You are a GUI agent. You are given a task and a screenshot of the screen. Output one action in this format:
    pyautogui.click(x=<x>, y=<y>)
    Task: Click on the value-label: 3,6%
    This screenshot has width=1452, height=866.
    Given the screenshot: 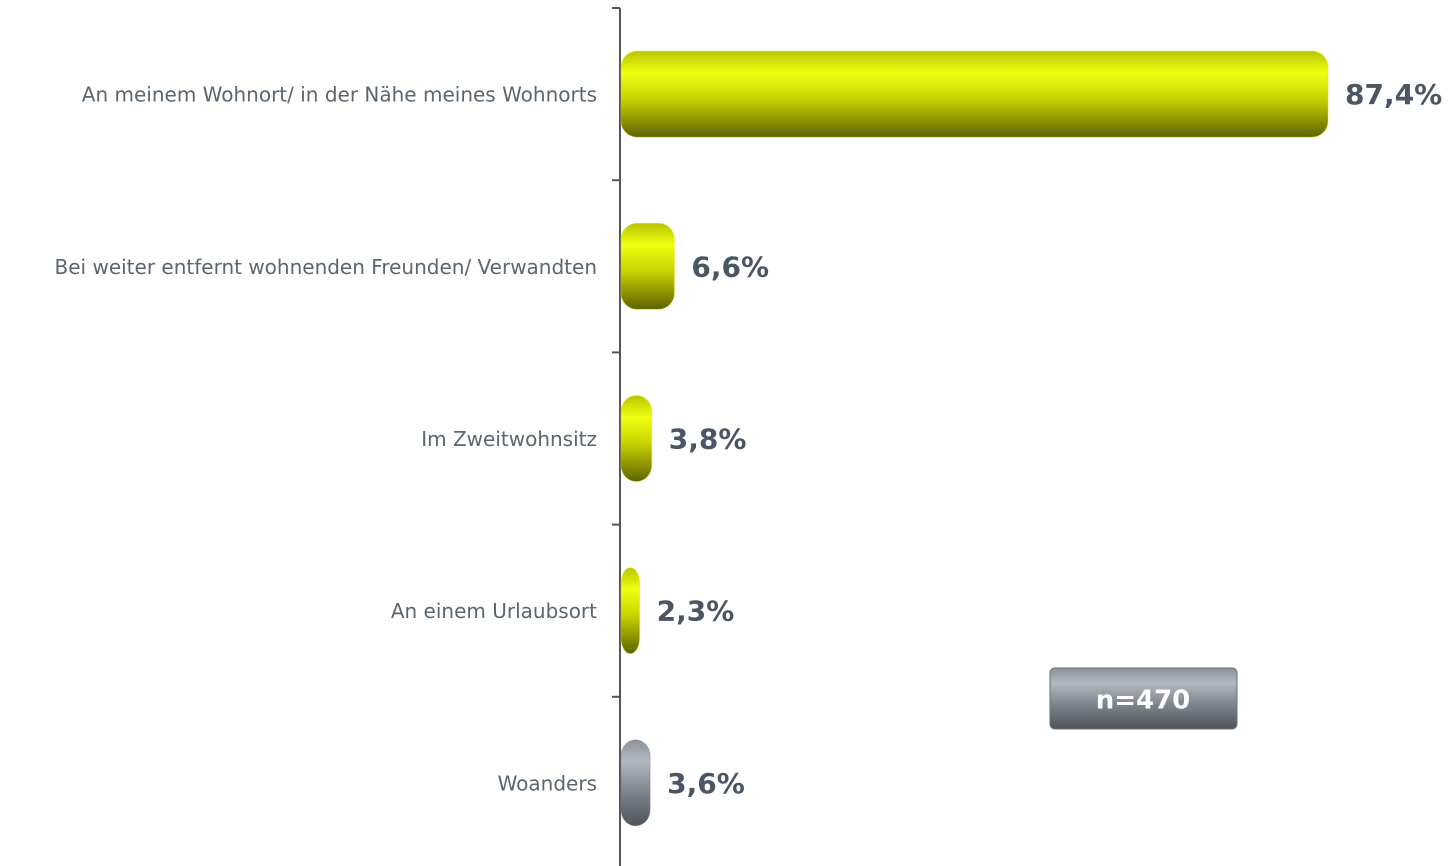 What is the action you would take?
    pyautogui.click(x=706, y=783)
    